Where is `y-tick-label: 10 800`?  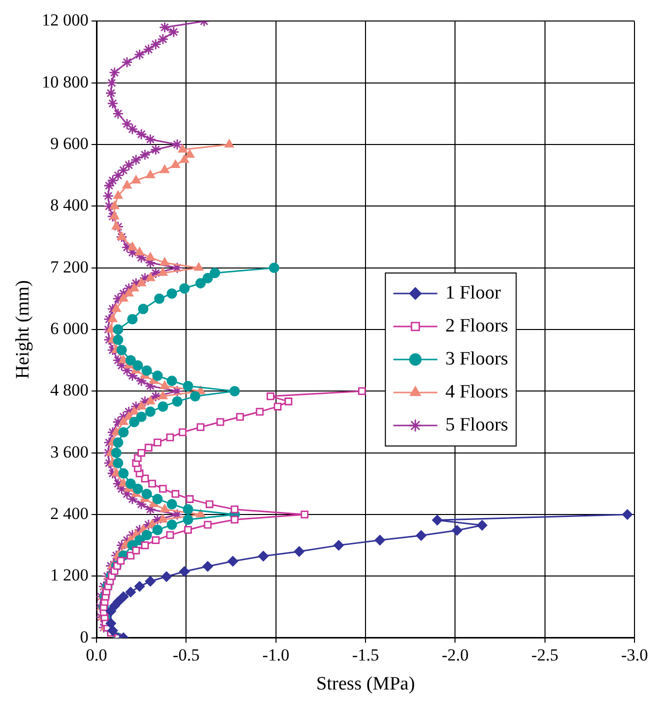
y-tick-label: 10 800 is located at coordinates (65, 82).